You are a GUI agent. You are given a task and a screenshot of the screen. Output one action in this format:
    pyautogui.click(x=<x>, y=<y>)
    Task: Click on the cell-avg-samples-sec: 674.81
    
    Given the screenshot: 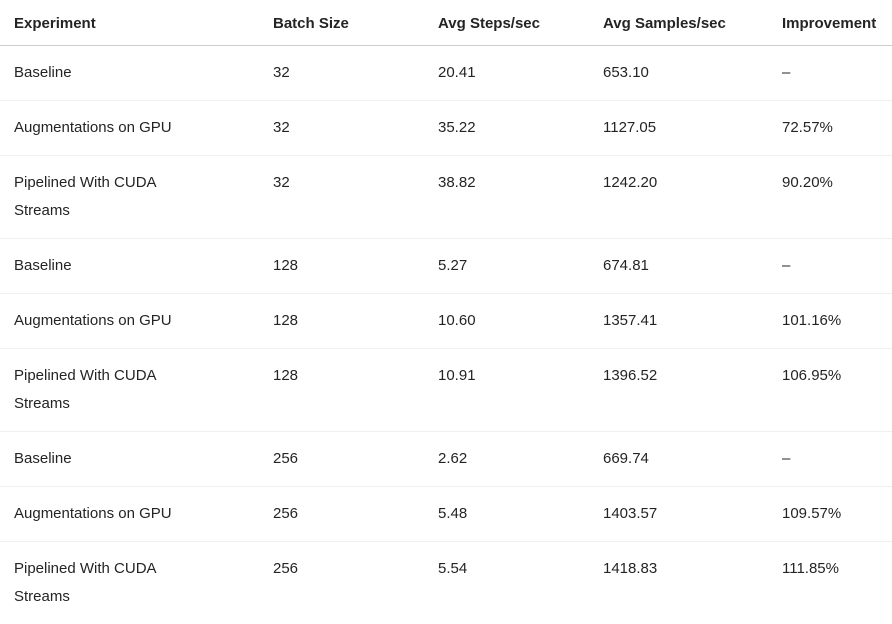 What is the action you would take?
    pyautogui.click(x=678, y=266)
    